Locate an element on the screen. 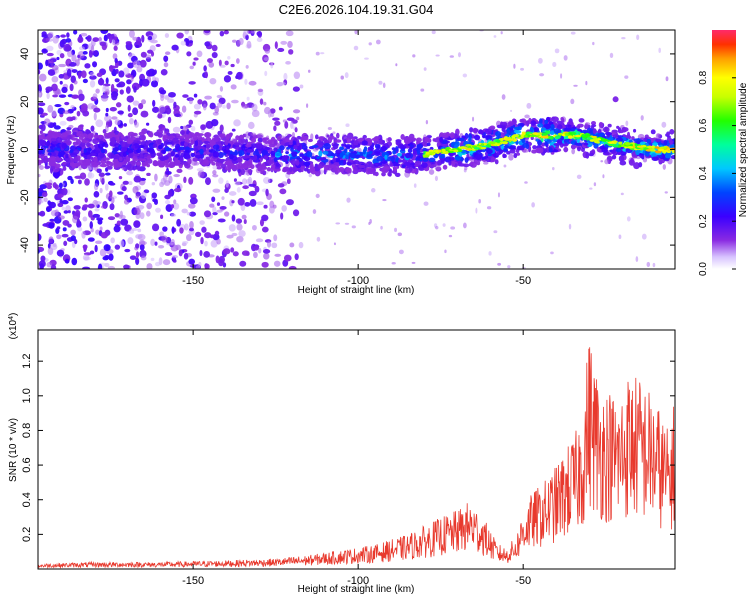 The width and height of the screenshot is (750, 605). x-tick-label: -150 is located at coordinates (193, 281).